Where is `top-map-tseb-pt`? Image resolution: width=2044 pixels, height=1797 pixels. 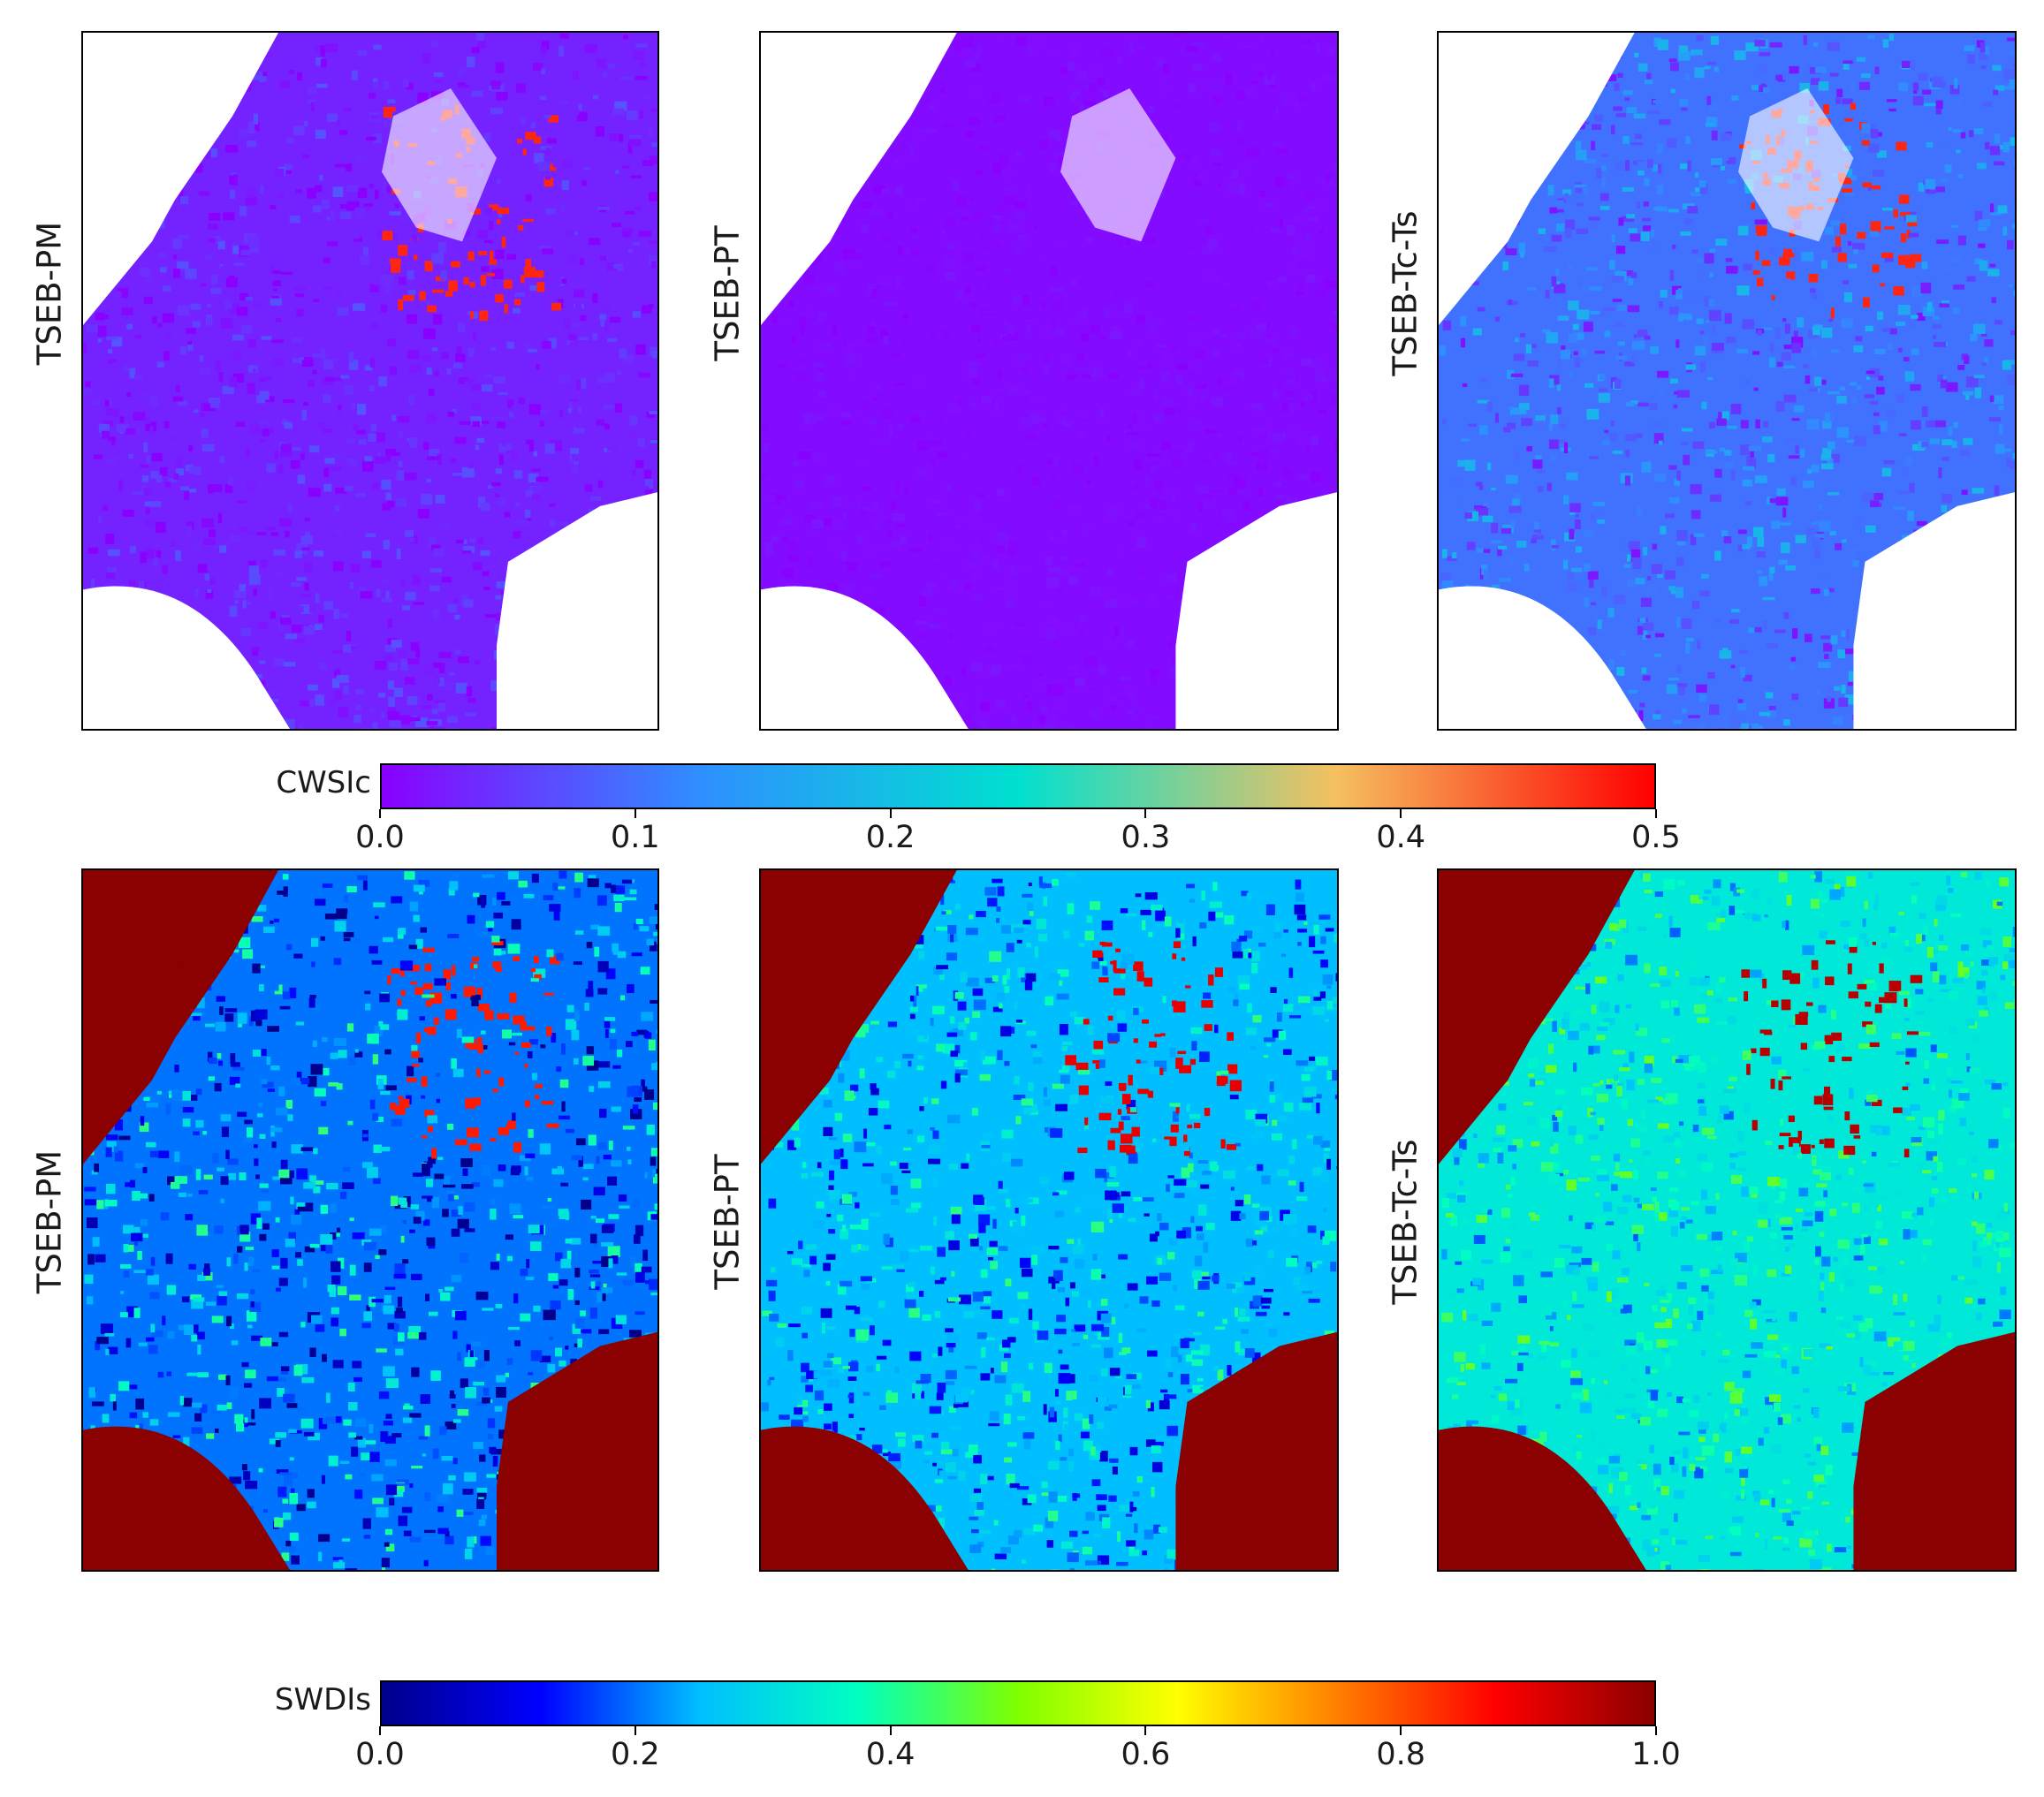 top-map-tseb-pt is located at coordinates (1049, 381).